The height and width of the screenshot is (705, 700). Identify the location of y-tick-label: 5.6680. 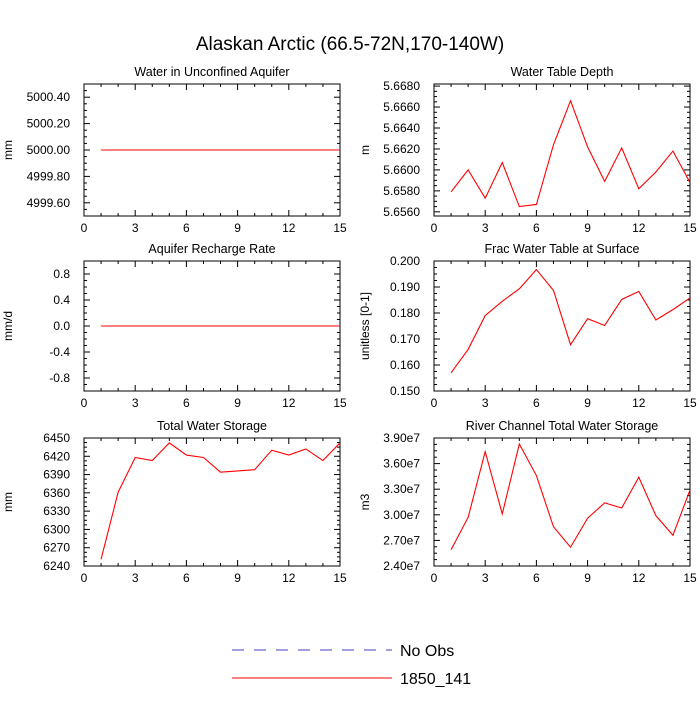
(401, 86).